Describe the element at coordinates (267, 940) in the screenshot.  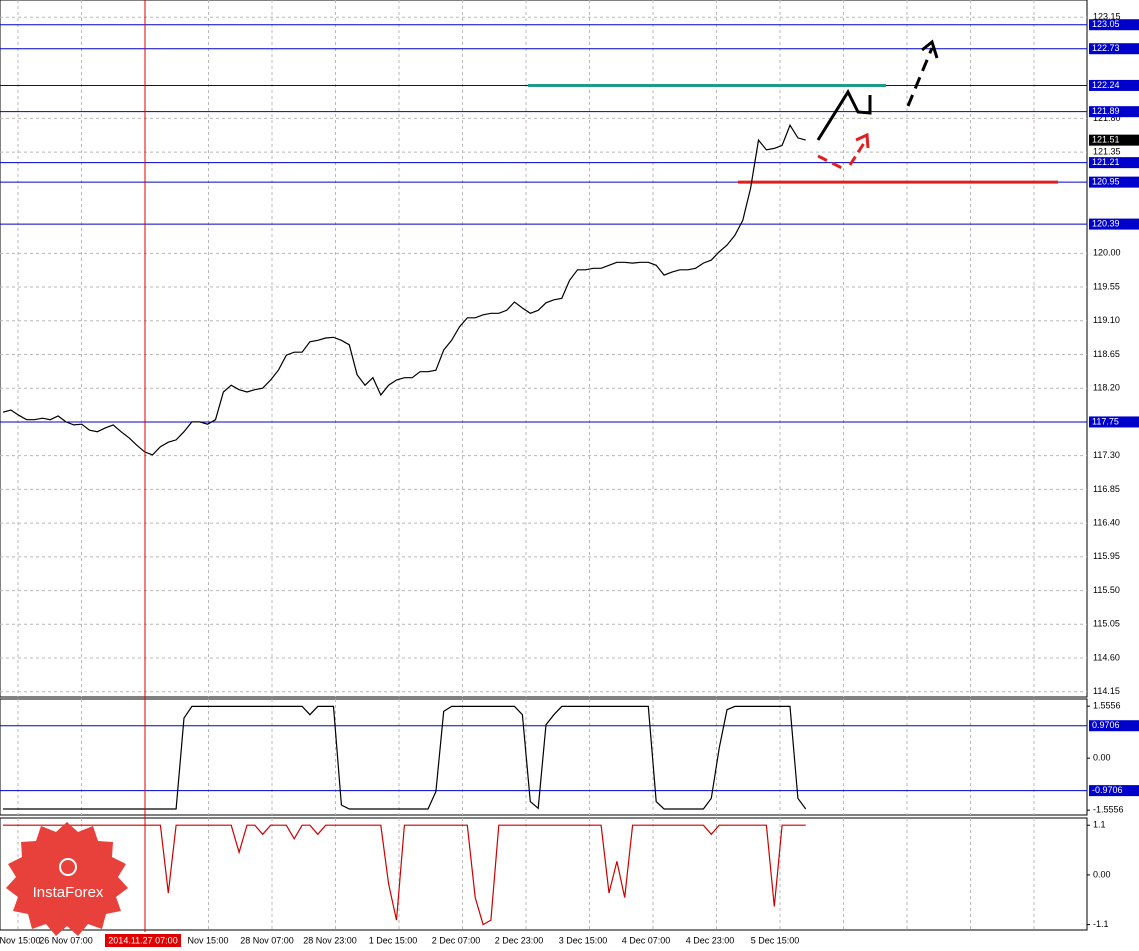
I see `x-tick-label: 28 Nov 07:00` at that location.